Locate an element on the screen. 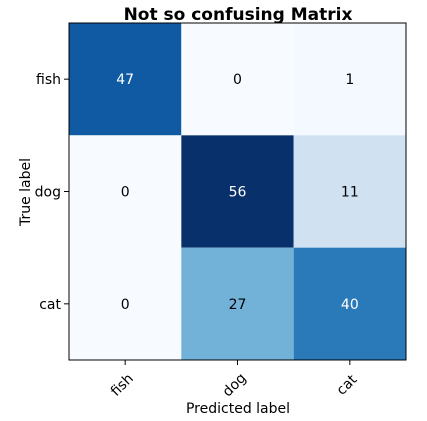 The image size is (427, 421). x-axis-tick-label-dog: dog is located at coordinates (235, 385).